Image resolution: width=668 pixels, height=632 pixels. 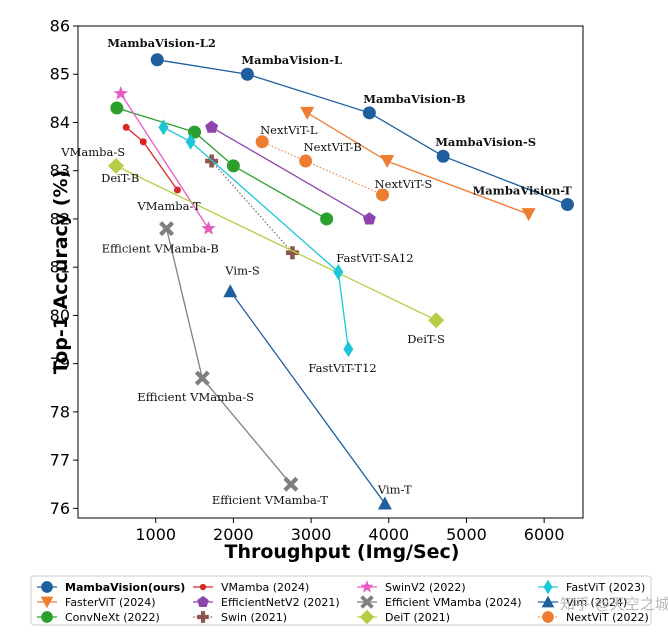 What do you see at coordinates (307, 397) in the screenshot?
I see `series-vim-2024` at bounding box center [307, 397].